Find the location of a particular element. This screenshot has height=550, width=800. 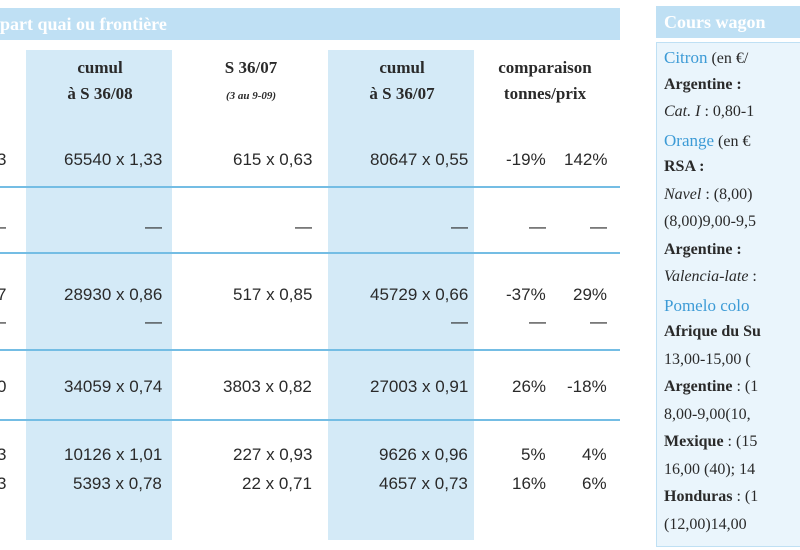

side-banner: Cours wagon is located at coordinates (728, 22).